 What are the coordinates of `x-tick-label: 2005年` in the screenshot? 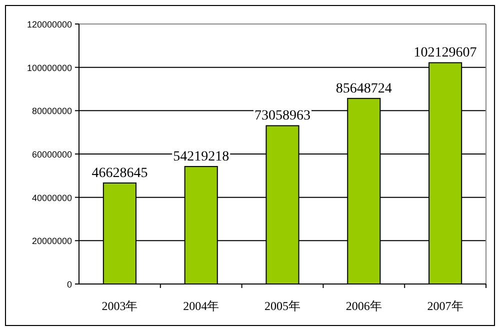 It's located at (282, 306).